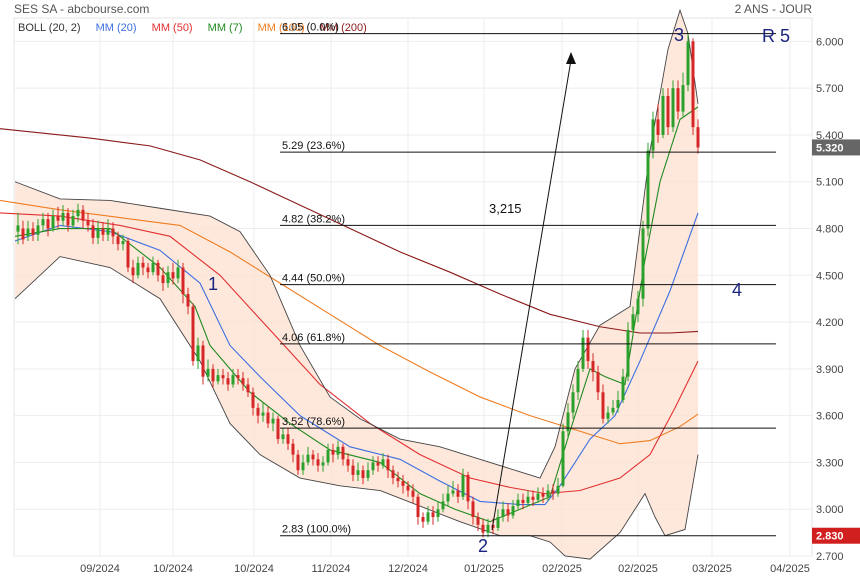 The image size is (860, 580). What do you see at coordinates (830, 557) in the screenshot?
I see `y-tick-label: 2.700` at bounding box center [830, 557].